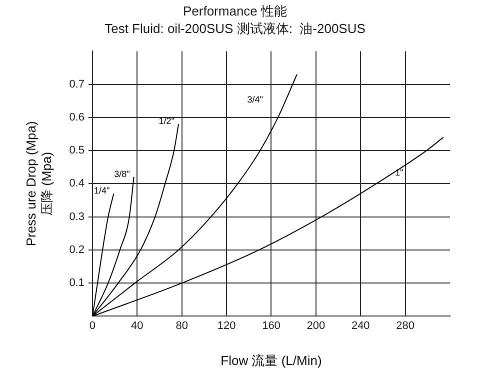 The height and width of the screenshot is (377, 490). I want to click on y-tick-label: 0.3, so click(76, 216).